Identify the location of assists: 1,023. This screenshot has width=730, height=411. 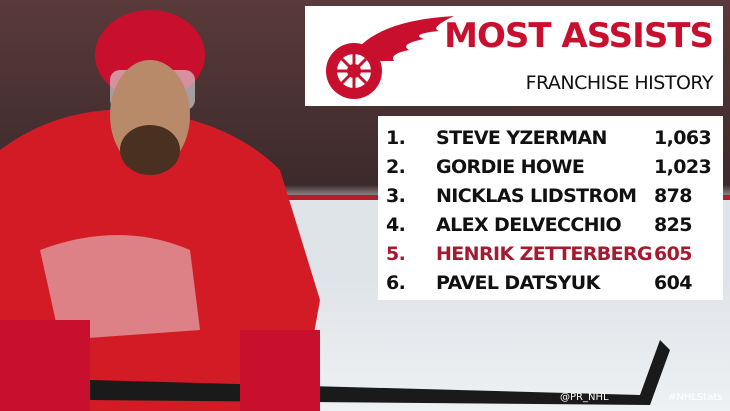
(683, 167).